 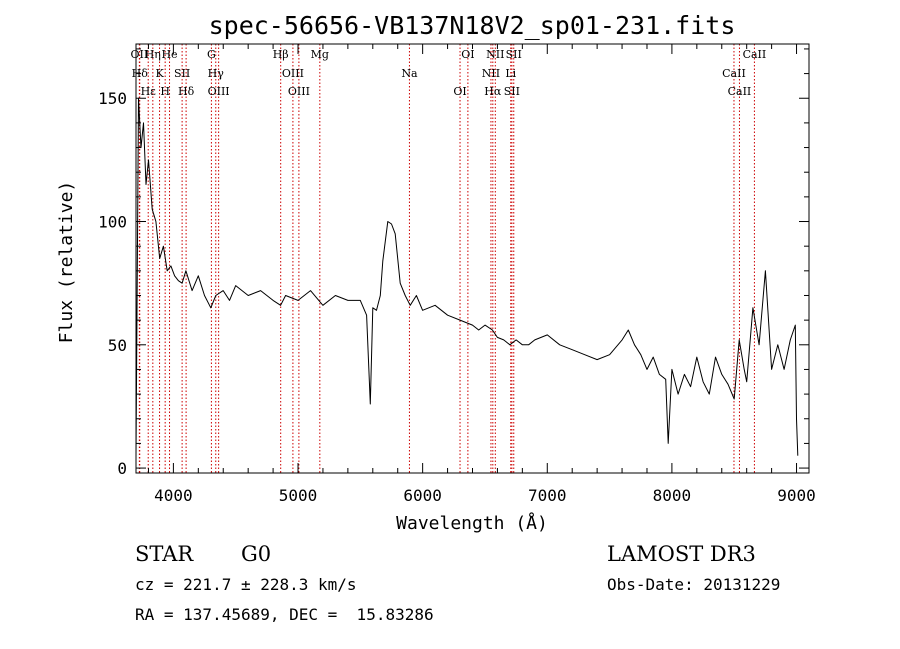 What do you see at coordinates (409, 73) in the screenshot?
I see `line-marker-label: Na` at bounding box center [409, 73].